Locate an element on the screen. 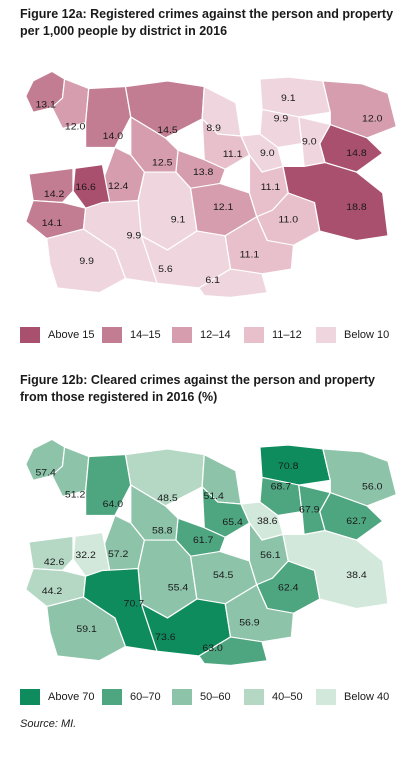 The image size is (414, 757). figure-12b-legend: Above 70 60–70 50–60 40–50 Below 40 is located at coordinates (215, 697).